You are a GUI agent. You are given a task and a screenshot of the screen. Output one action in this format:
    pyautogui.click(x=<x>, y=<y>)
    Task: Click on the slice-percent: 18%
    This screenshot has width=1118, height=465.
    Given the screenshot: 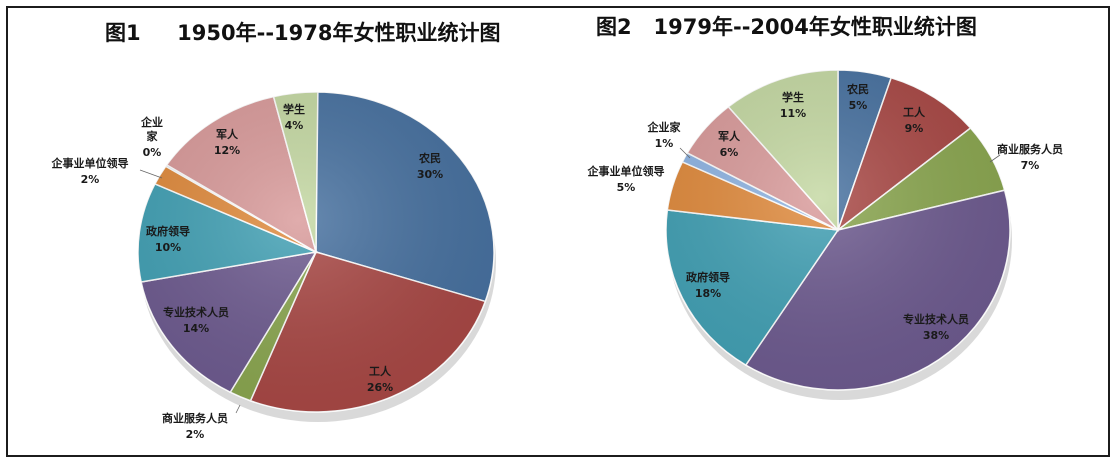 What is the action you would take?
    pyautogui.click(x=708, y=293)
    